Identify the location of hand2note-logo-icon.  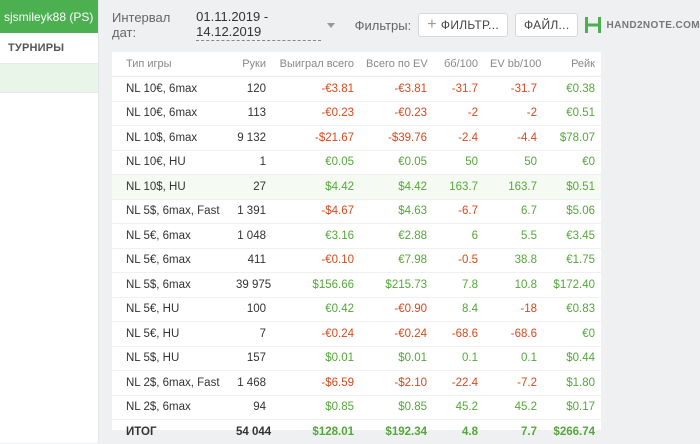
(593, 25).